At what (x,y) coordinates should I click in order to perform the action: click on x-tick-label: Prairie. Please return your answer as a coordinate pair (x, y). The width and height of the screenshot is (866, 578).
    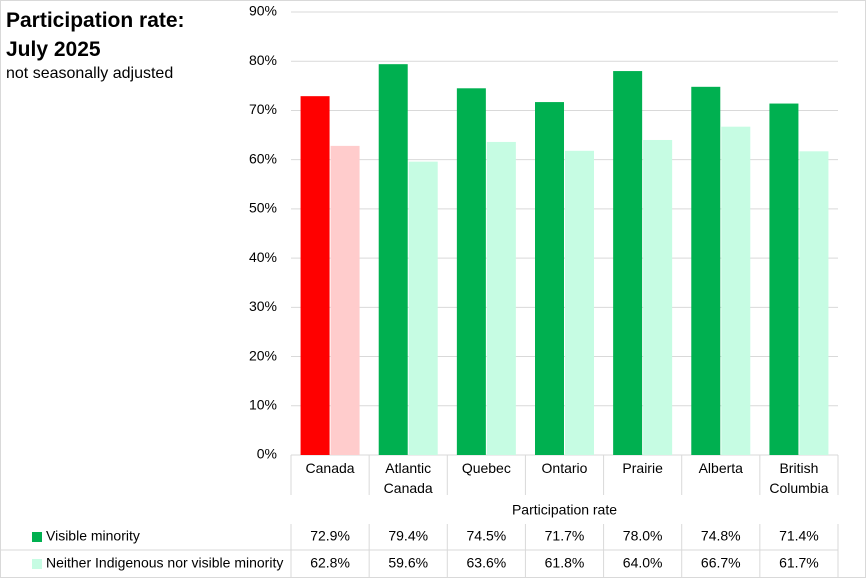
    Looking at the image, I should click on (642, 468).